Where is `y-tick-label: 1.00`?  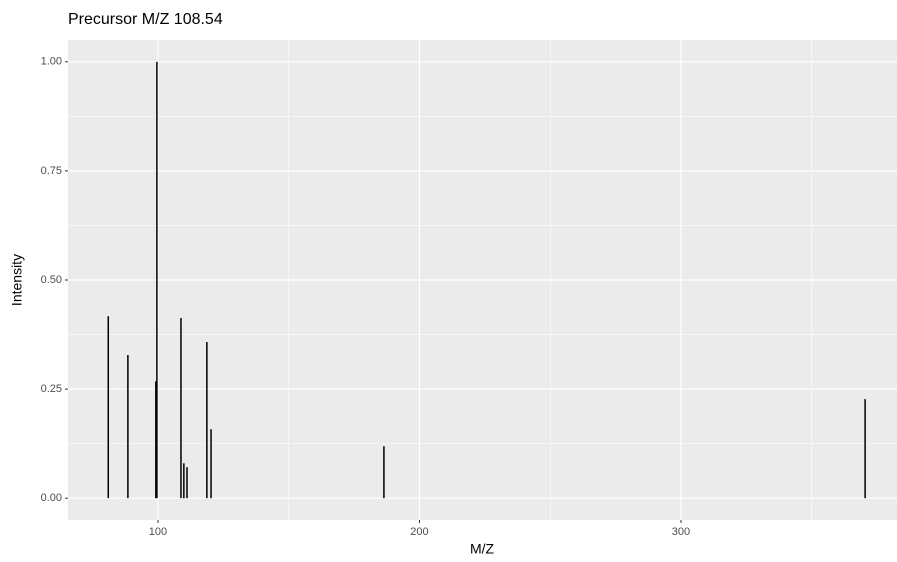 y-tick-label: 1.00 is located at coordinates (51, 62).